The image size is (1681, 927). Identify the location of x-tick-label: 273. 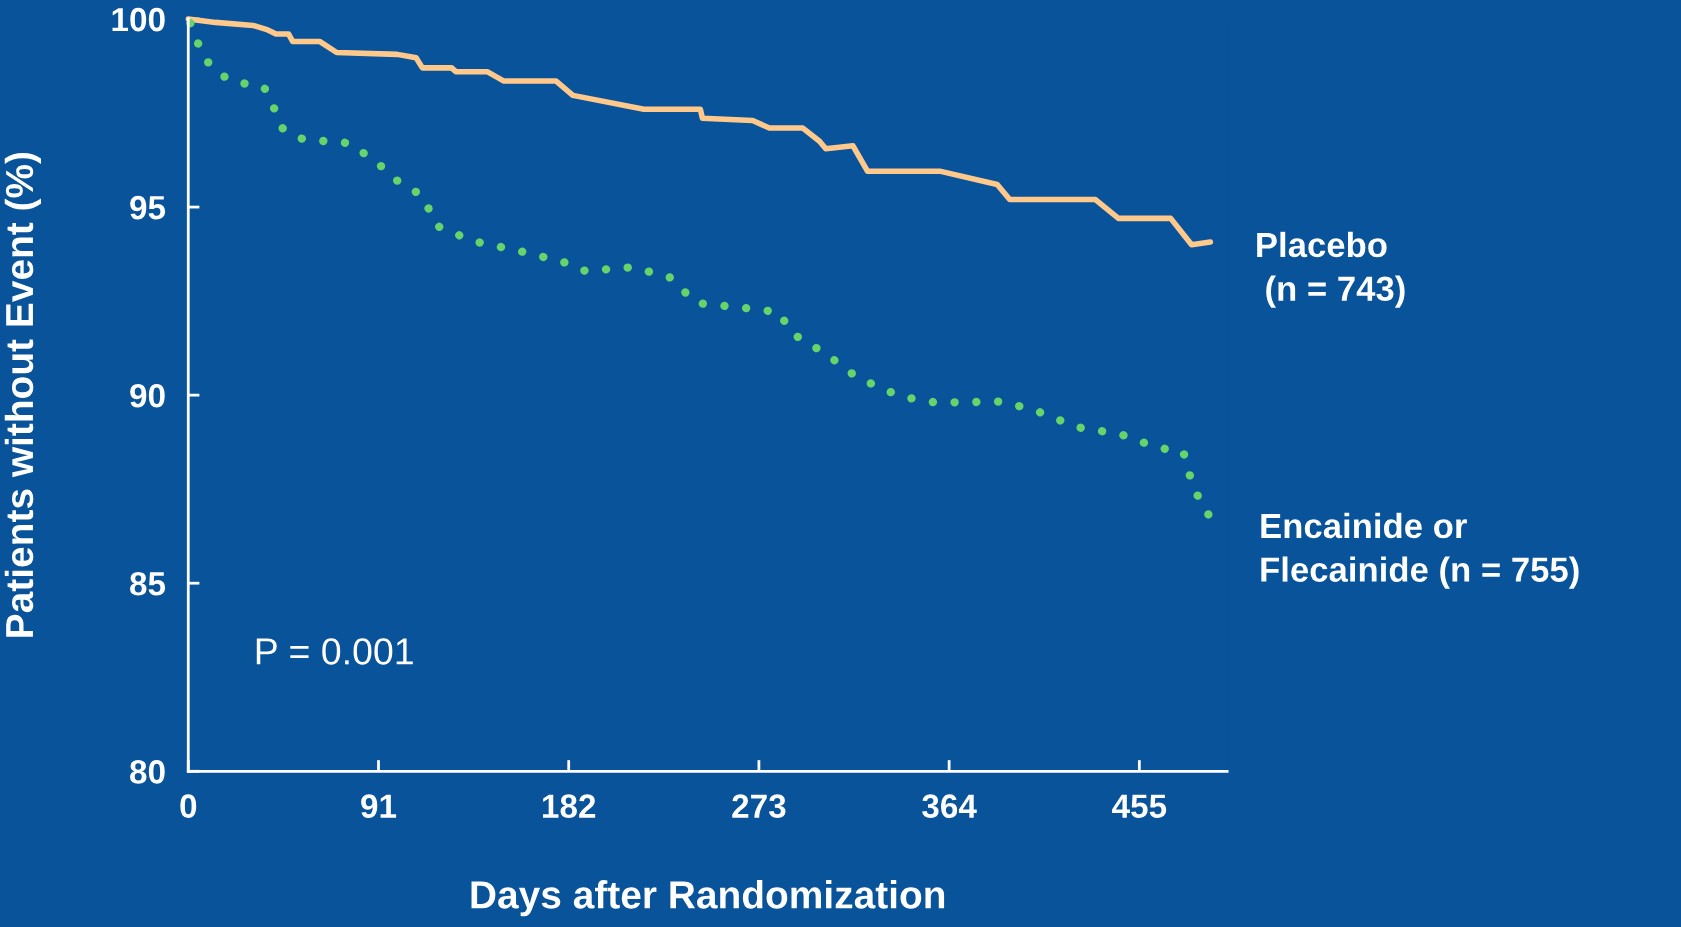
(759, 806).